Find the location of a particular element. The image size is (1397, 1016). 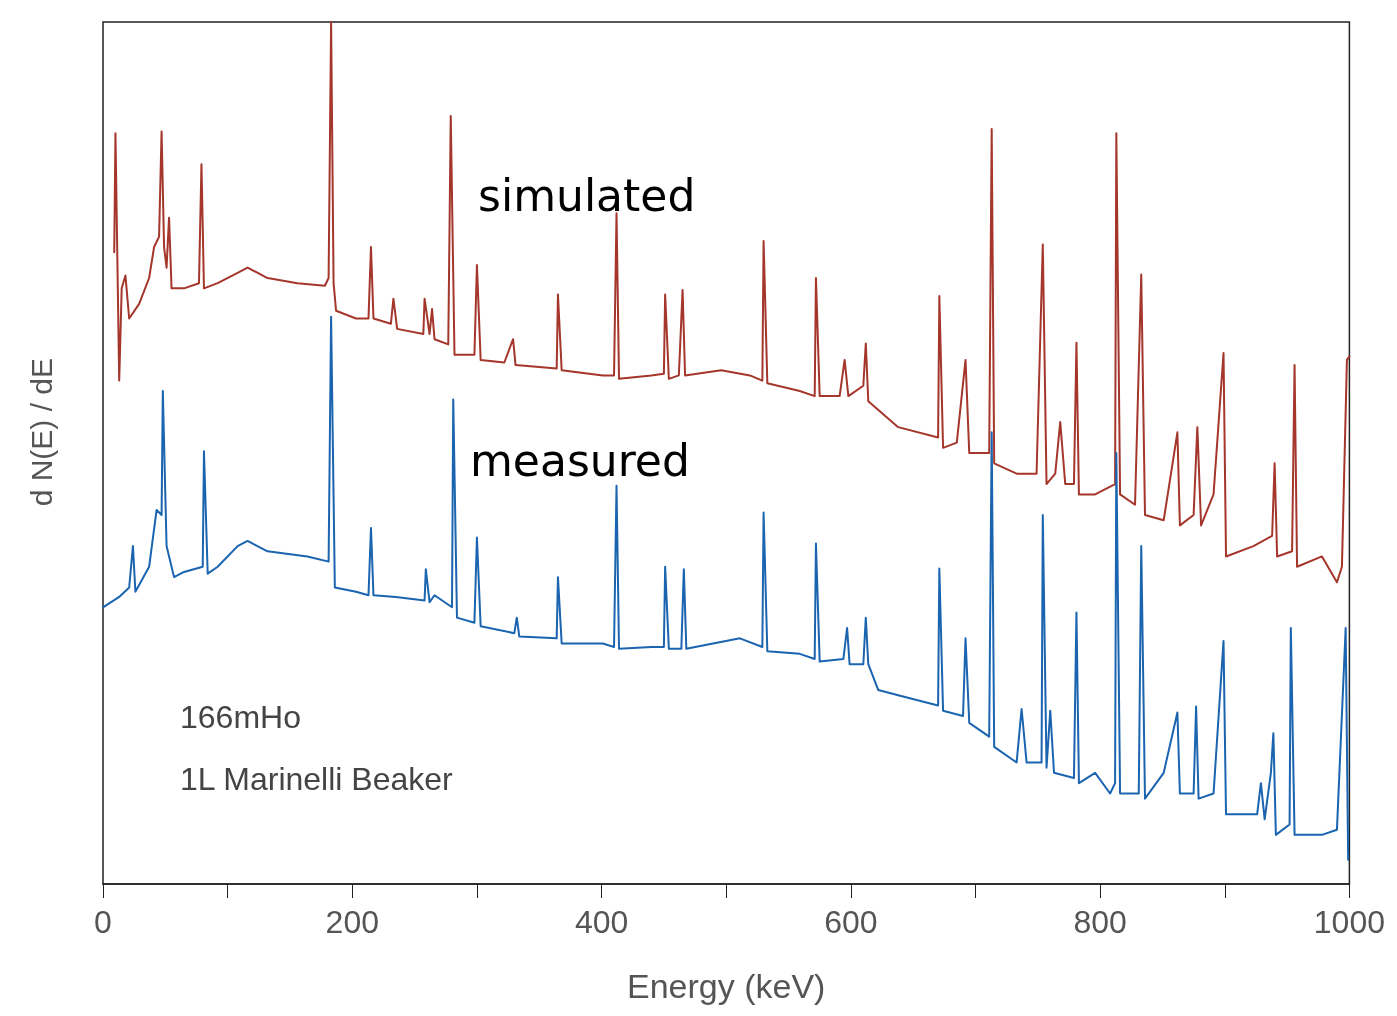

x-tick-label: 1000 is located at coordinates (1349, 922).